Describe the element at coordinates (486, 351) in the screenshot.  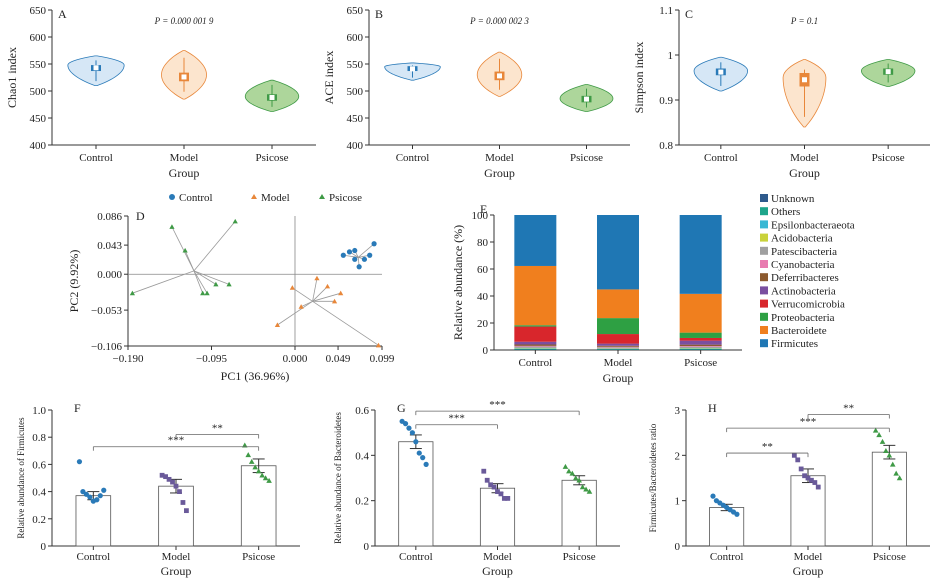
I see `y-tick-label: 0` at that location.